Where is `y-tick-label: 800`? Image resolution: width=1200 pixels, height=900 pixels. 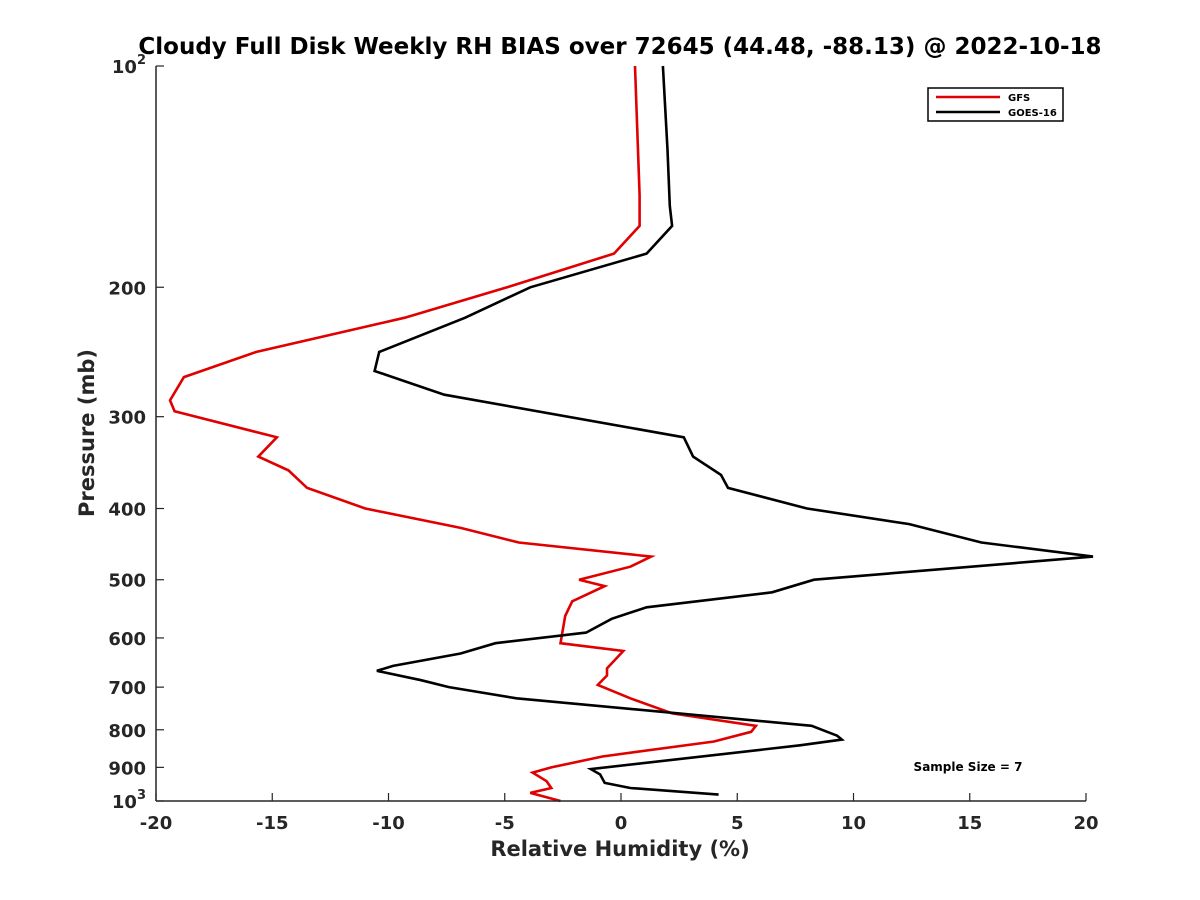
y-tick-label: 800 is located at coordinates (127, 731).